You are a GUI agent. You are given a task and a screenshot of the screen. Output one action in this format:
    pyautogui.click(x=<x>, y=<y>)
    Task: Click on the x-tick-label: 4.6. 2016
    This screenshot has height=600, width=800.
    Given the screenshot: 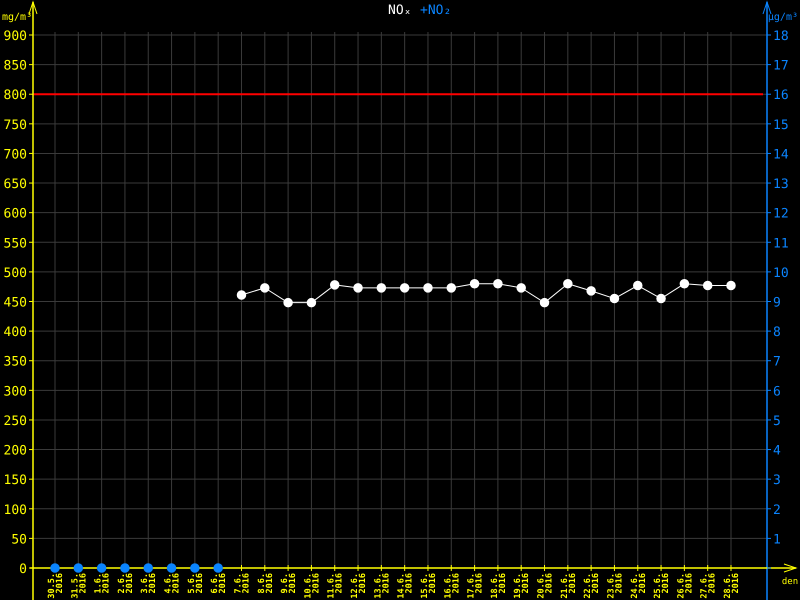 What is the action you would take?
    pyautogui.click(x=173, y=583)
    